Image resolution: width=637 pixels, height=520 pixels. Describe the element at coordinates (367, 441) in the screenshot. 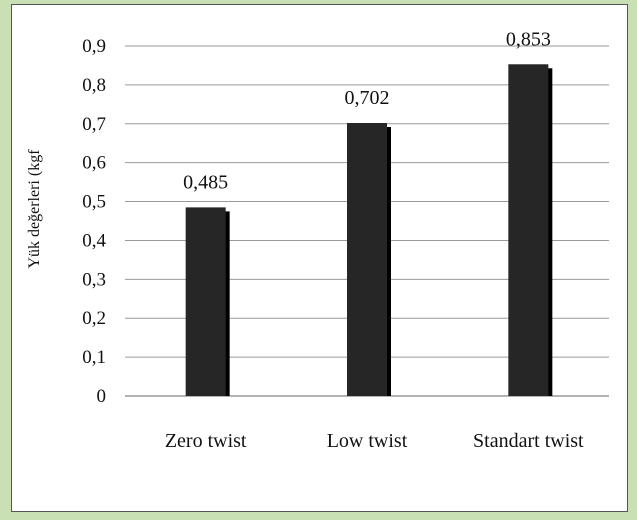

I see `x-tick-label: Low twist` at that location.